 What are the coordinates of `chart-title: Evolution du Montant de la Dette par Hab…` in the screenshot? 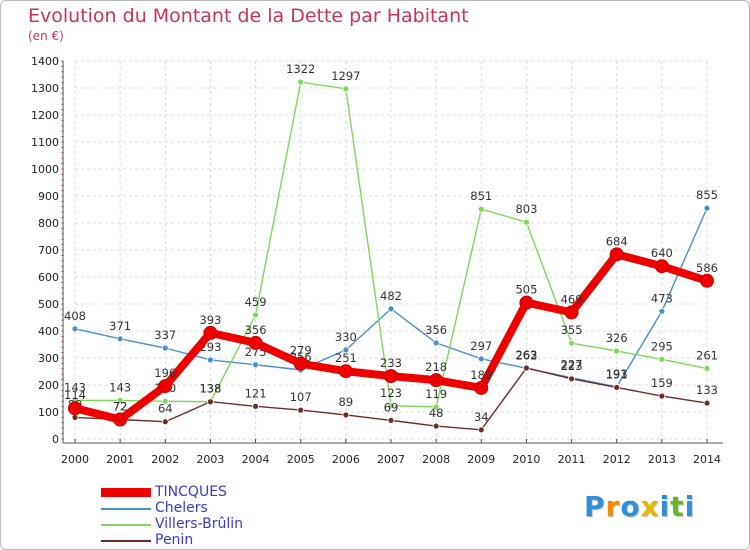 It's located at (248, 16).